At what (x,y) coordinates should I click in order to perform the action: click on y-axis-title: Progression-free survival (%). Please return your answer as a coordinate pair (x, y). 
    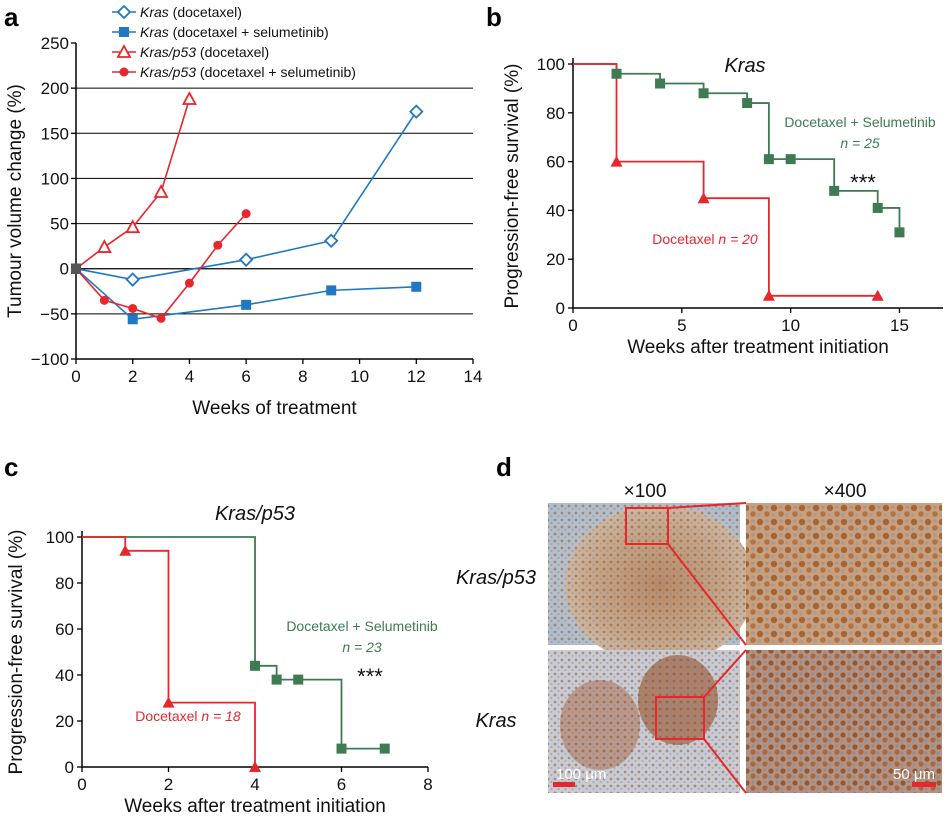
    Looking at the image, I should click on (16, 652).